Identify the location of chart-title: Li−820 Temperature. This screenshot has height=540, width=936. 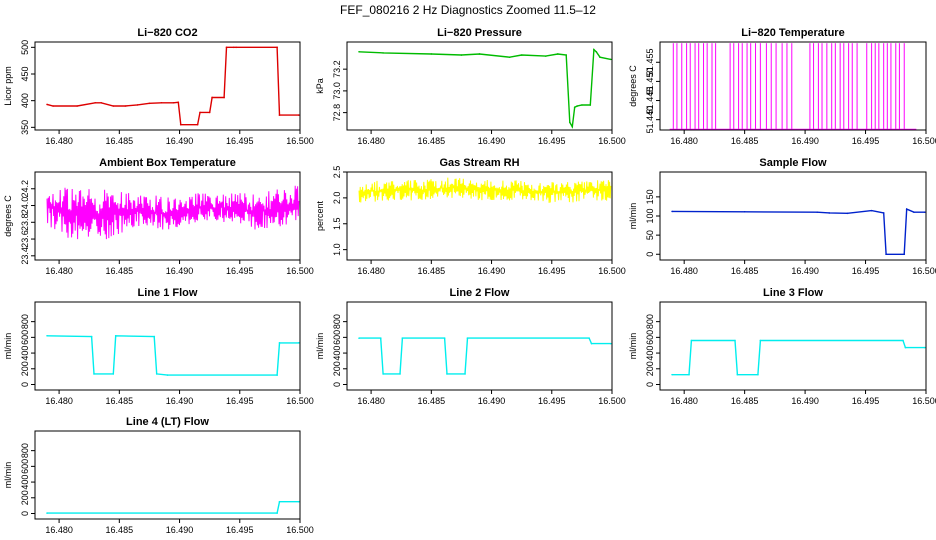
(792, 33).